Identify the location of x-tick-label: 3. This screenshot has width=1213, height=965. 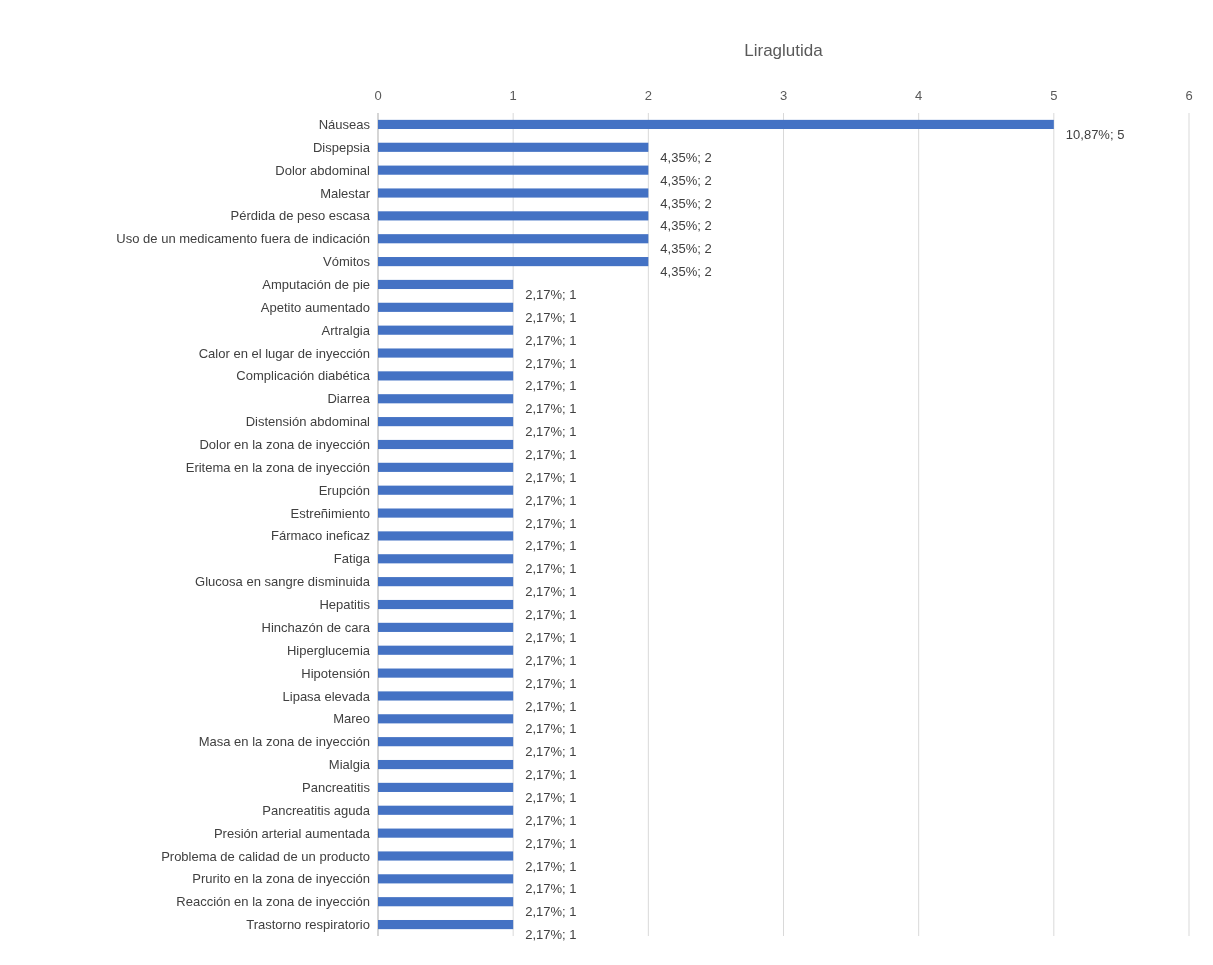
(783, 95).